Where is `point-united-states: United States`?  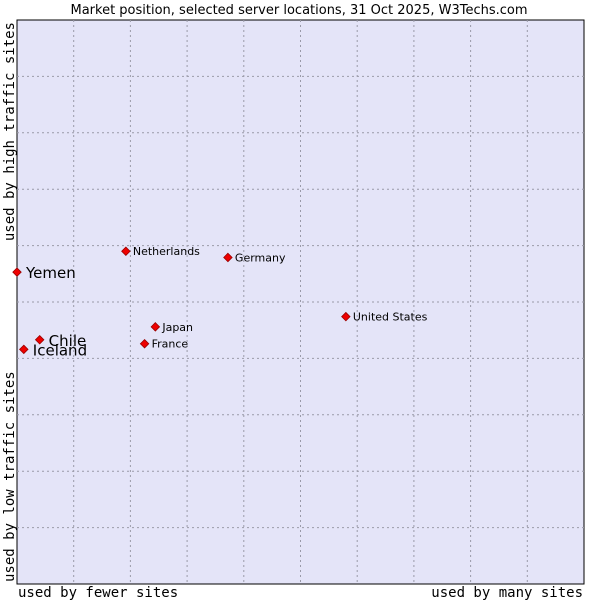
point-united-states: United States is located at coordinates (384, 317).